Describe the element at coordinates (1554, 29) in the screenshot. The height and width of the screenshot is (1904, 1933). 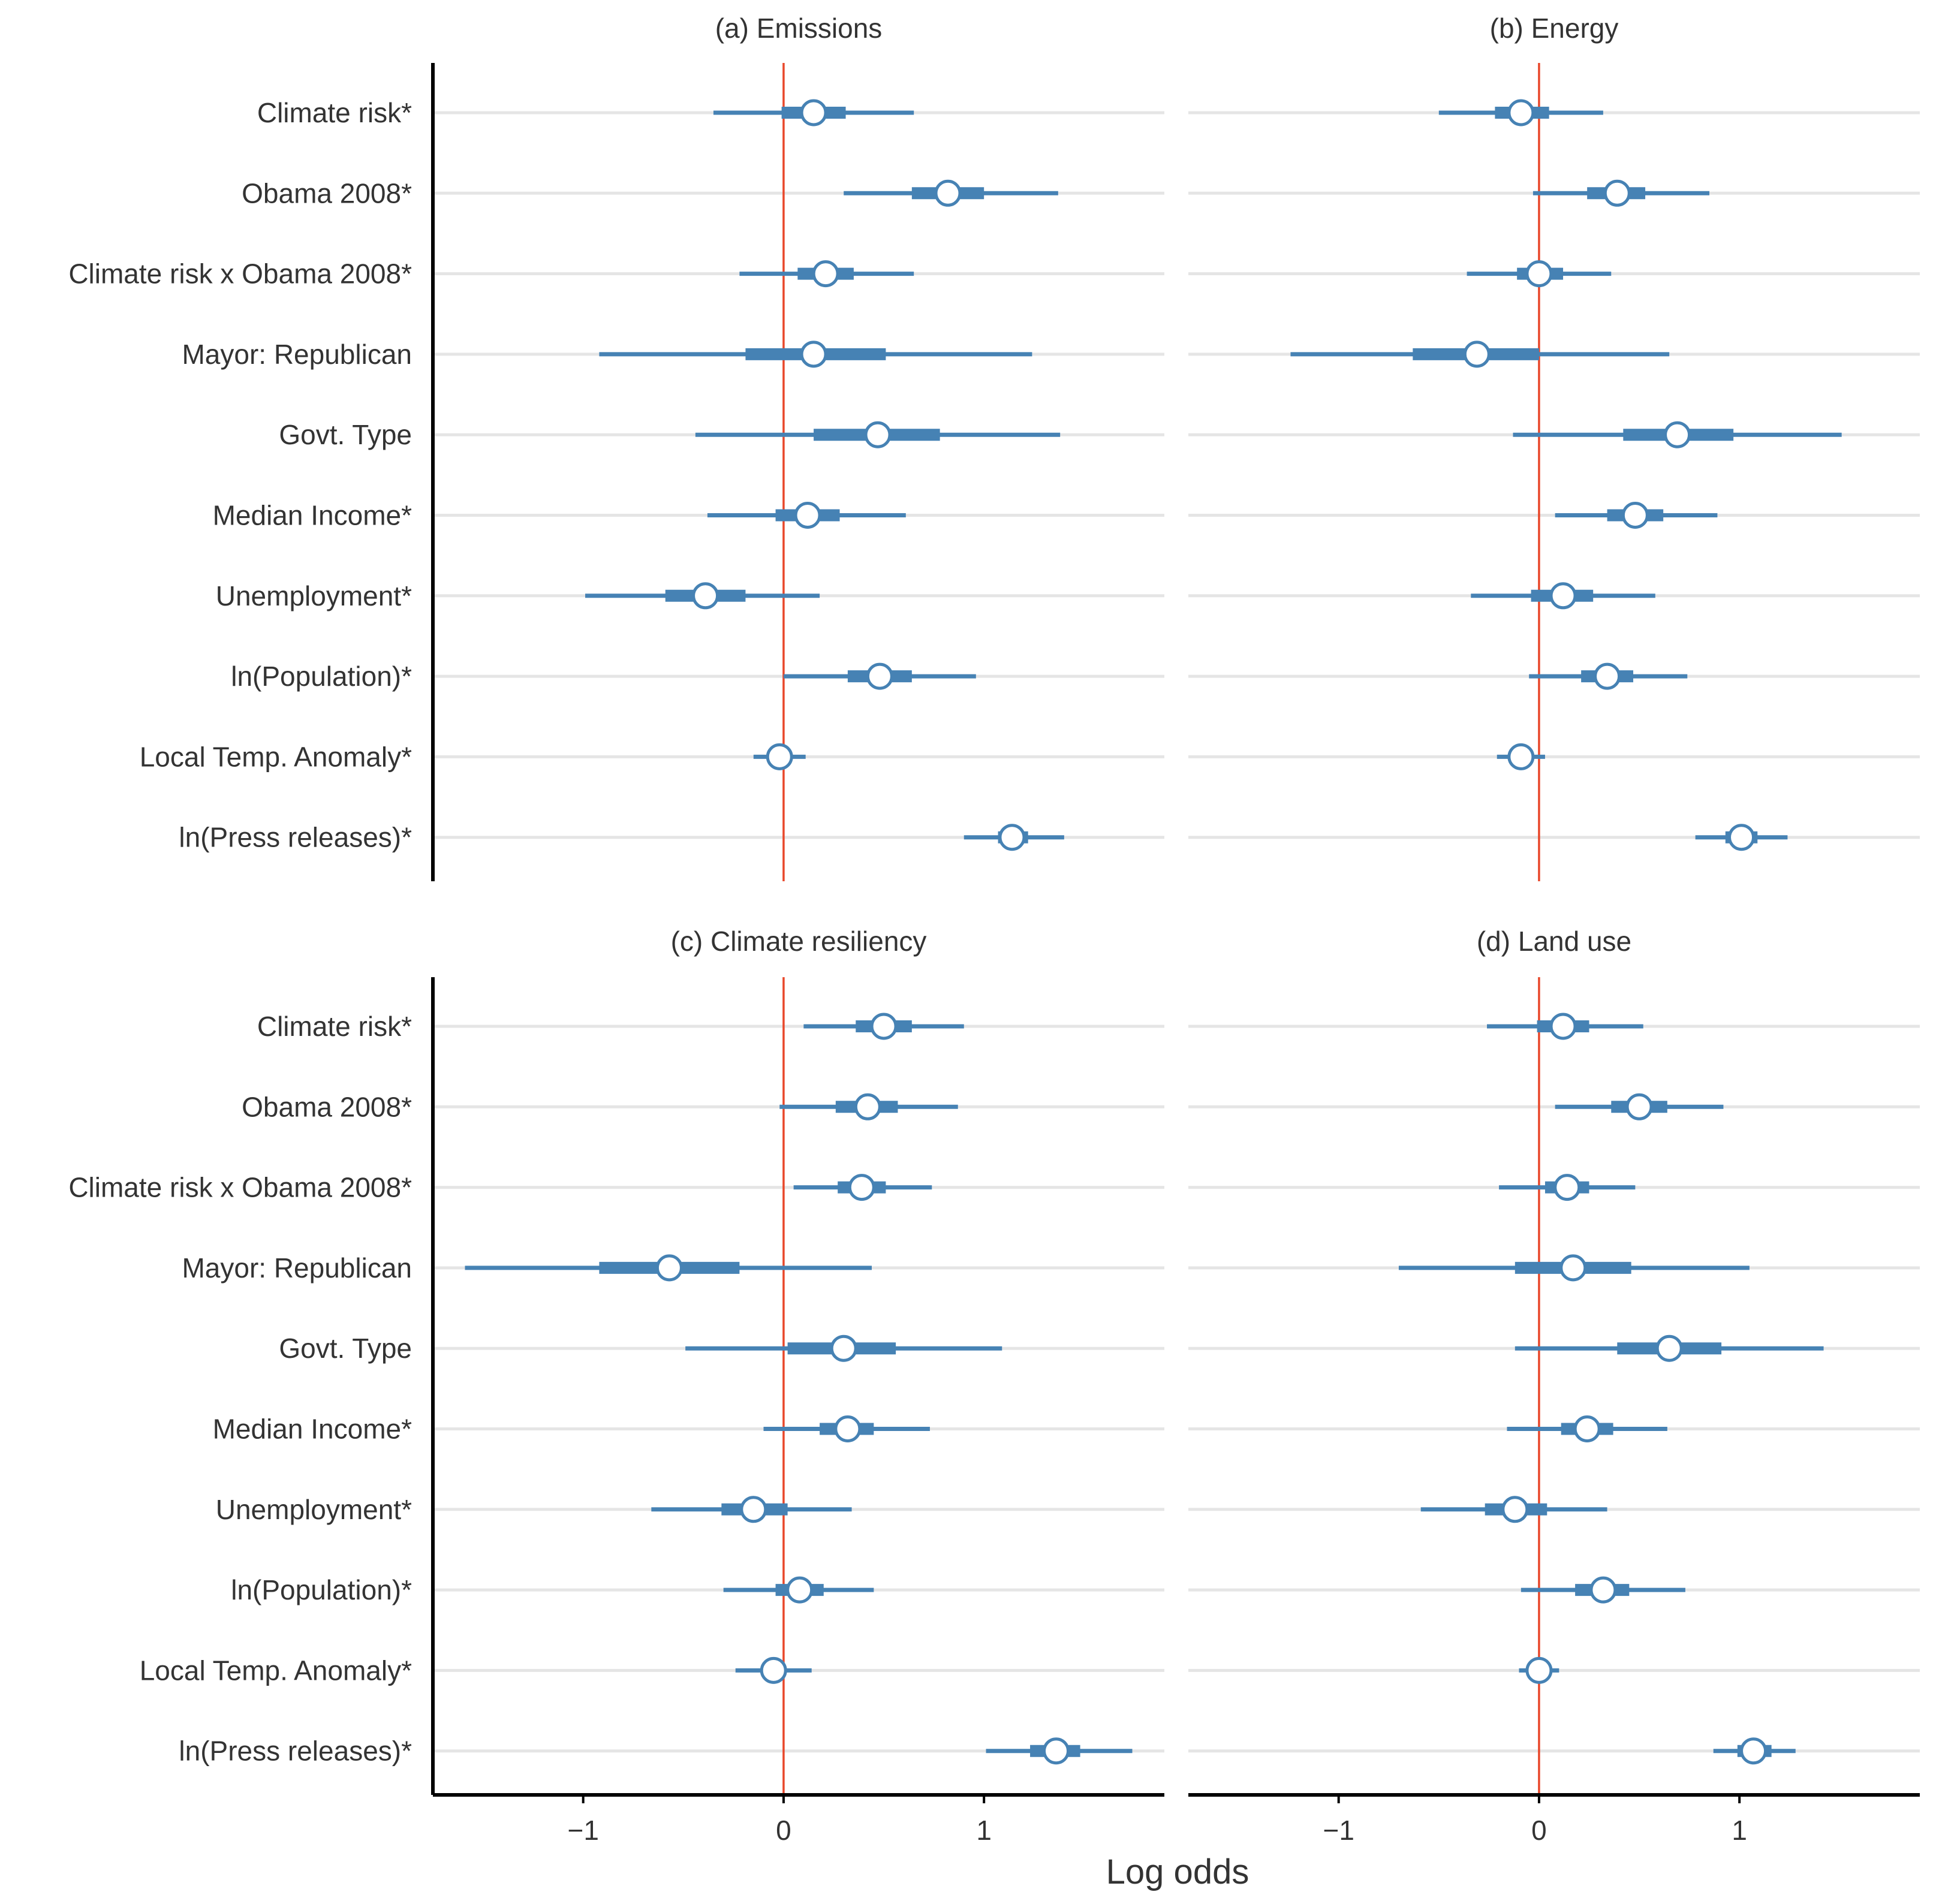
I see `panel-title: (b) Energy` at that location.